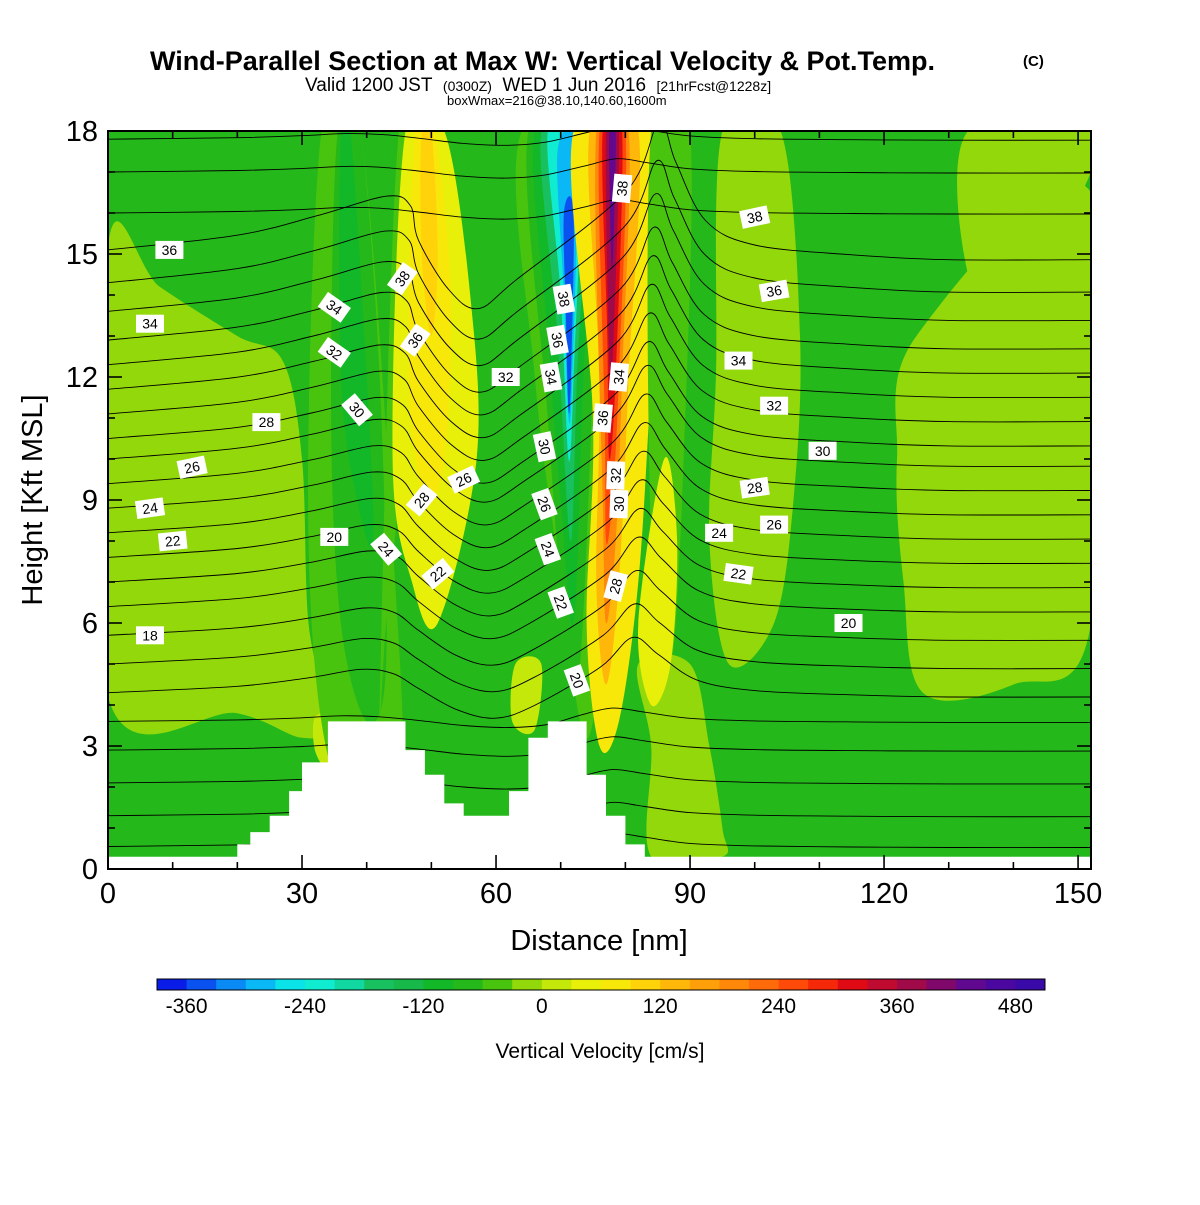 This screenshot has width=1200, height=1205. Describe the element at coordinates (423, 1006) in the screenshot. I see `colorbar-tick-label: -120` at that location.